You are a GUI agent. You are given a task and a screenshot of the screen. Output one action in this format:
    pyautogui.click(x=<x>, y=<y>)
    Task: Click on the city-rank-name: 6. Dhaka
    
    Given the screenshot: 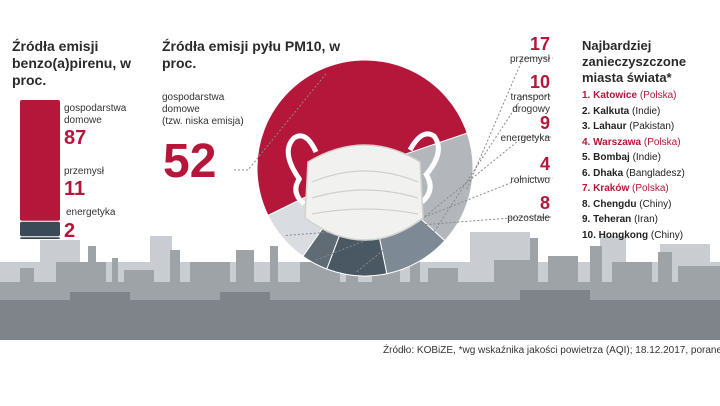 What is the action you would take?
    pyautogui.click(x=604, y=173)
    